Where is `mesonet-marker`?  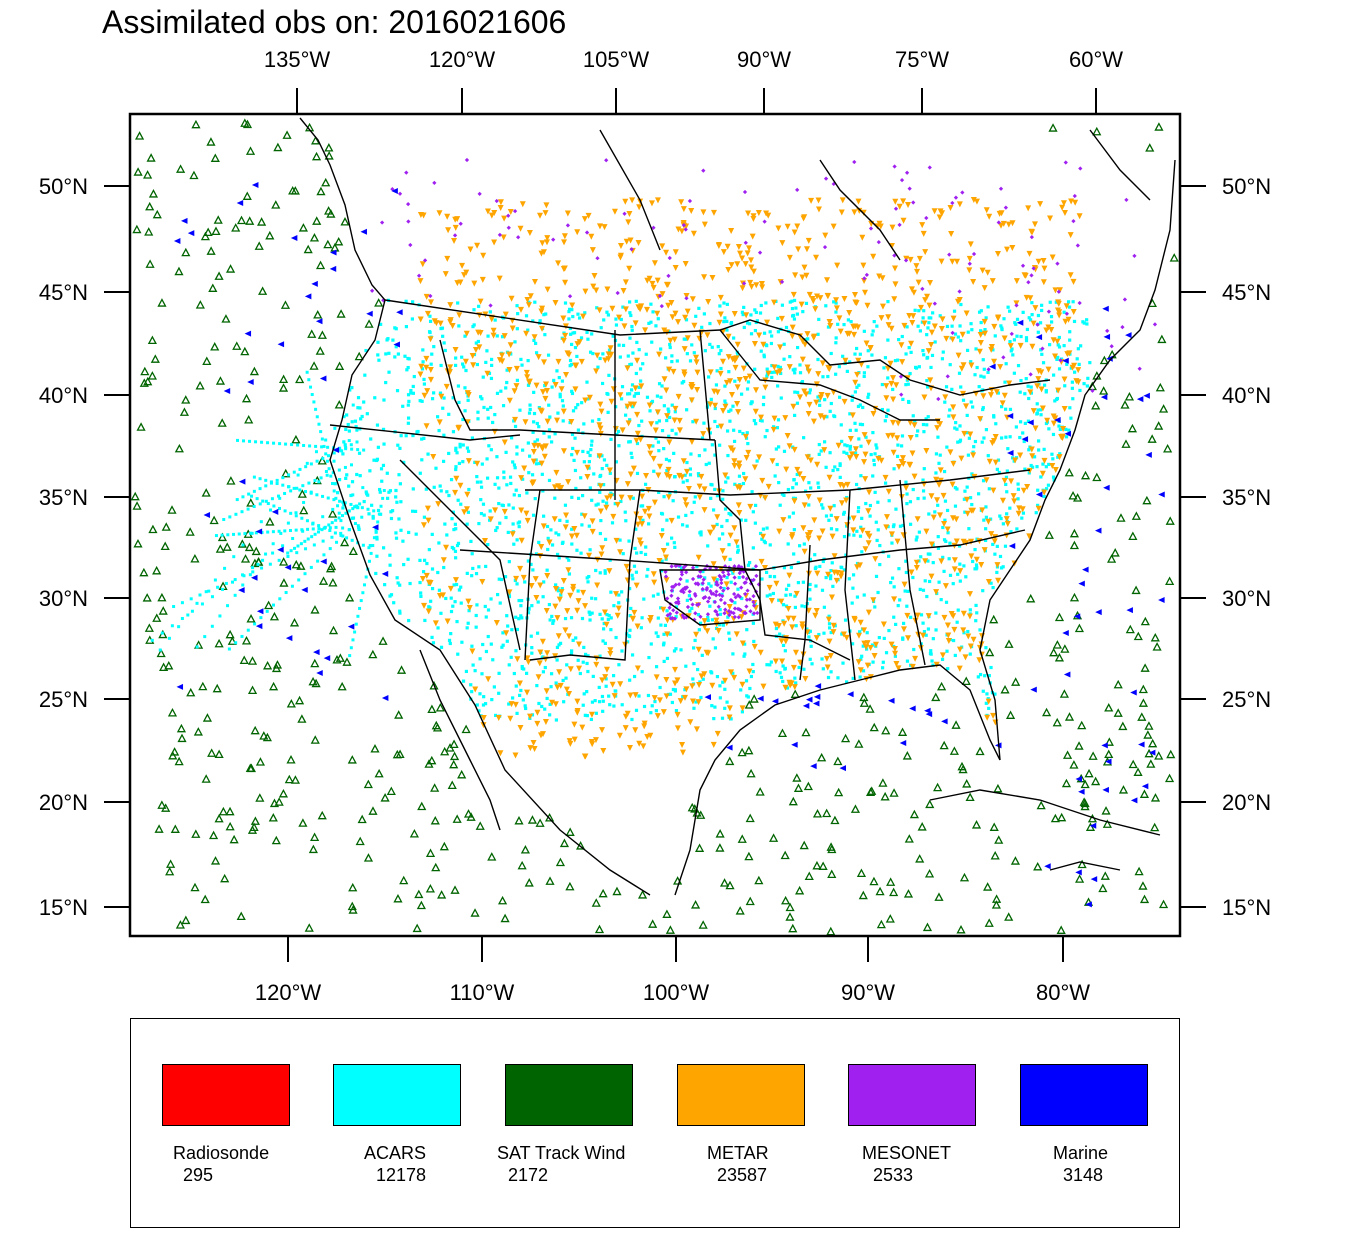 mesonet-marker is located at coordinates (744, 583).